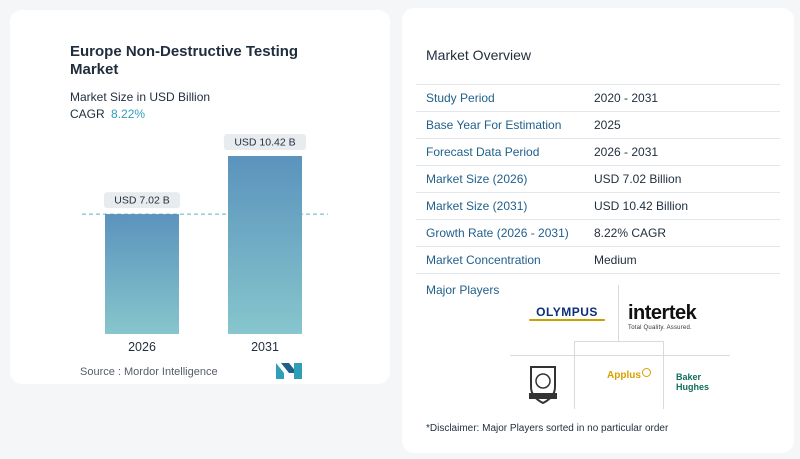 The width and height of the screenshot is (800, 459). Describe the element at coordinates (567, 319) in the screenshot. I see `olympus-underline` at that location.